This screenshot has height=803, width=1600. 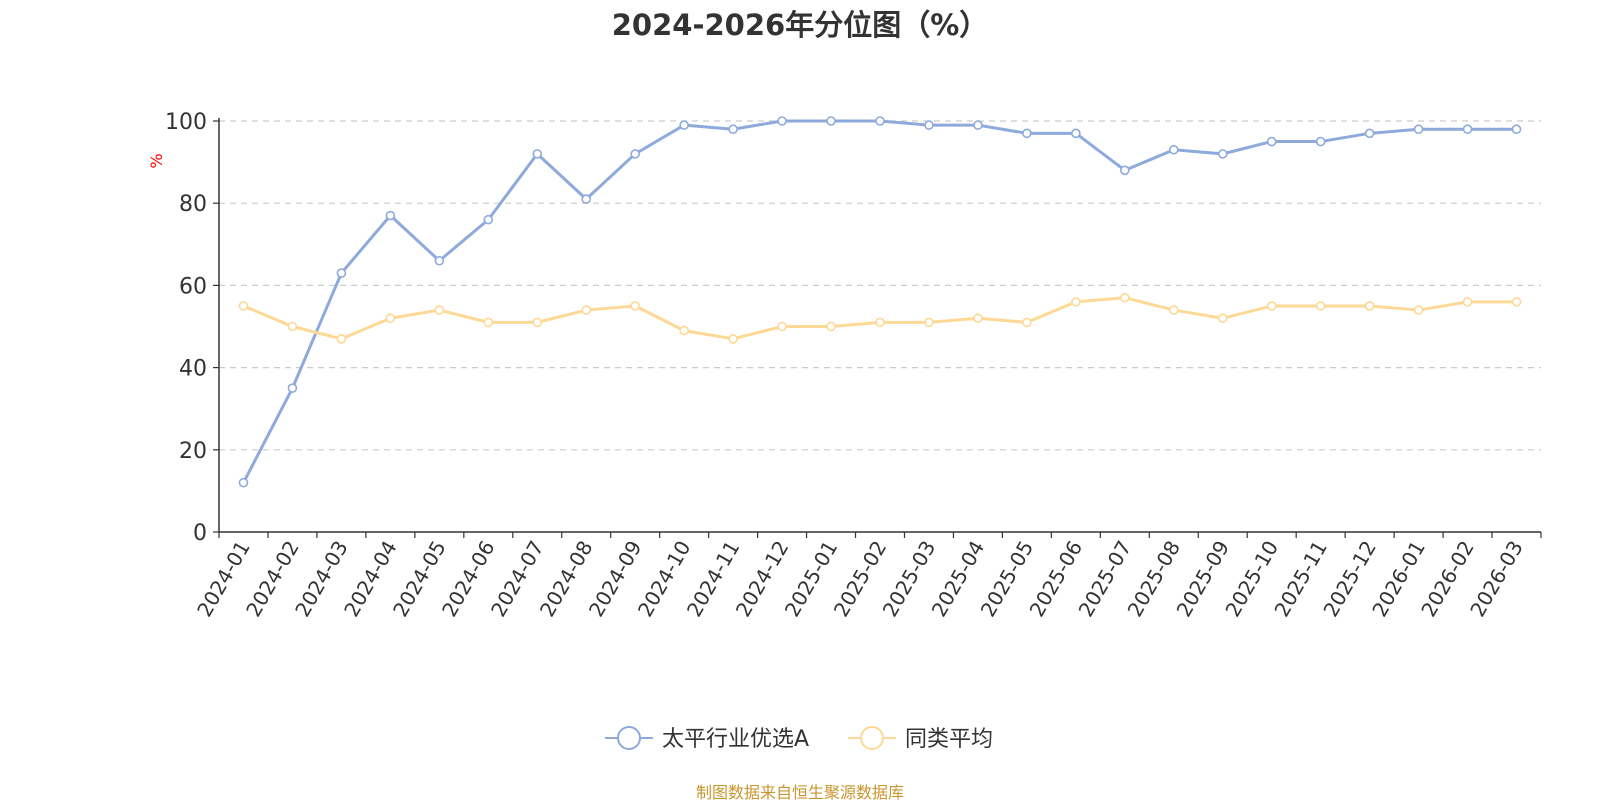 What do you see at coordinates (949, 739) in the screenshot?
I see `legend-label: 同类平均` at bounding box center [949, 739].